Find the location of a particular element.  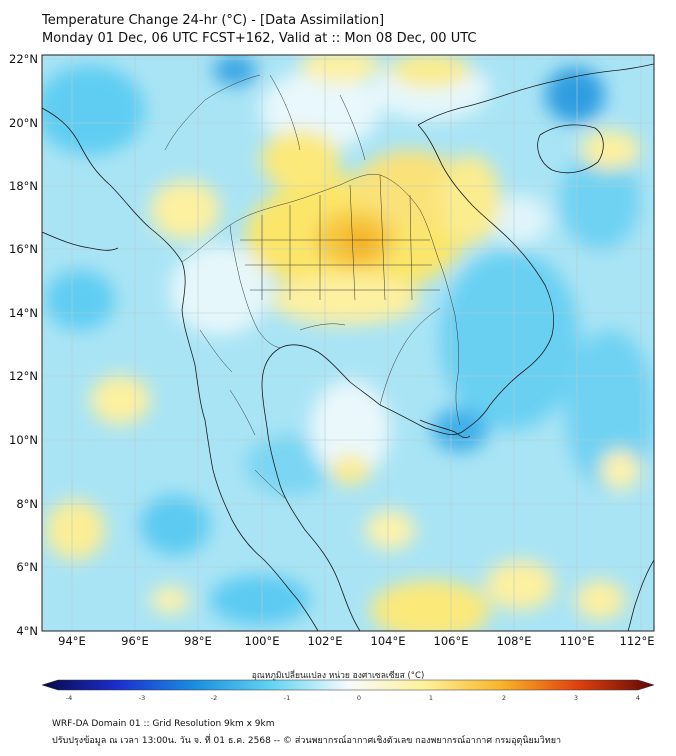

lon-label: 94°E is located at coordinates (72, 641).